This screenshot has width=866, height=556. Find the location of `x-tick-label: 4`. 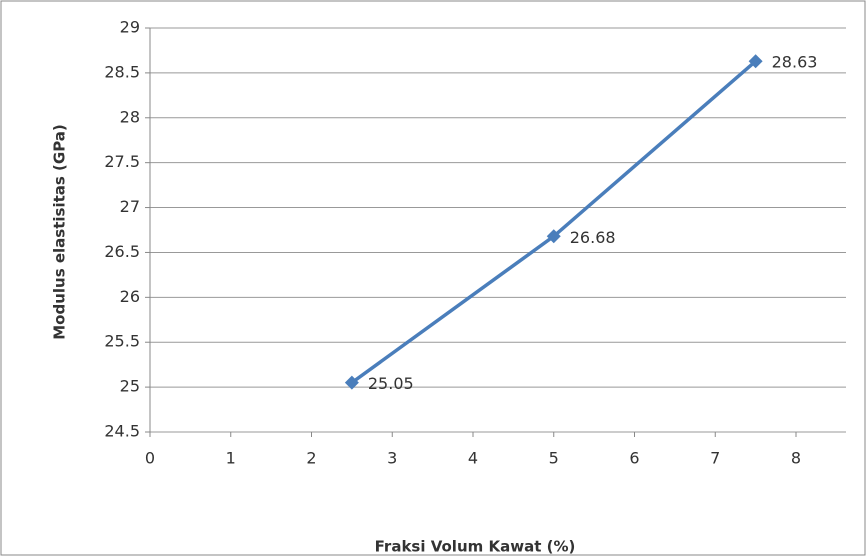

x-tick-label: 4 is located at coordinates (473, 458).